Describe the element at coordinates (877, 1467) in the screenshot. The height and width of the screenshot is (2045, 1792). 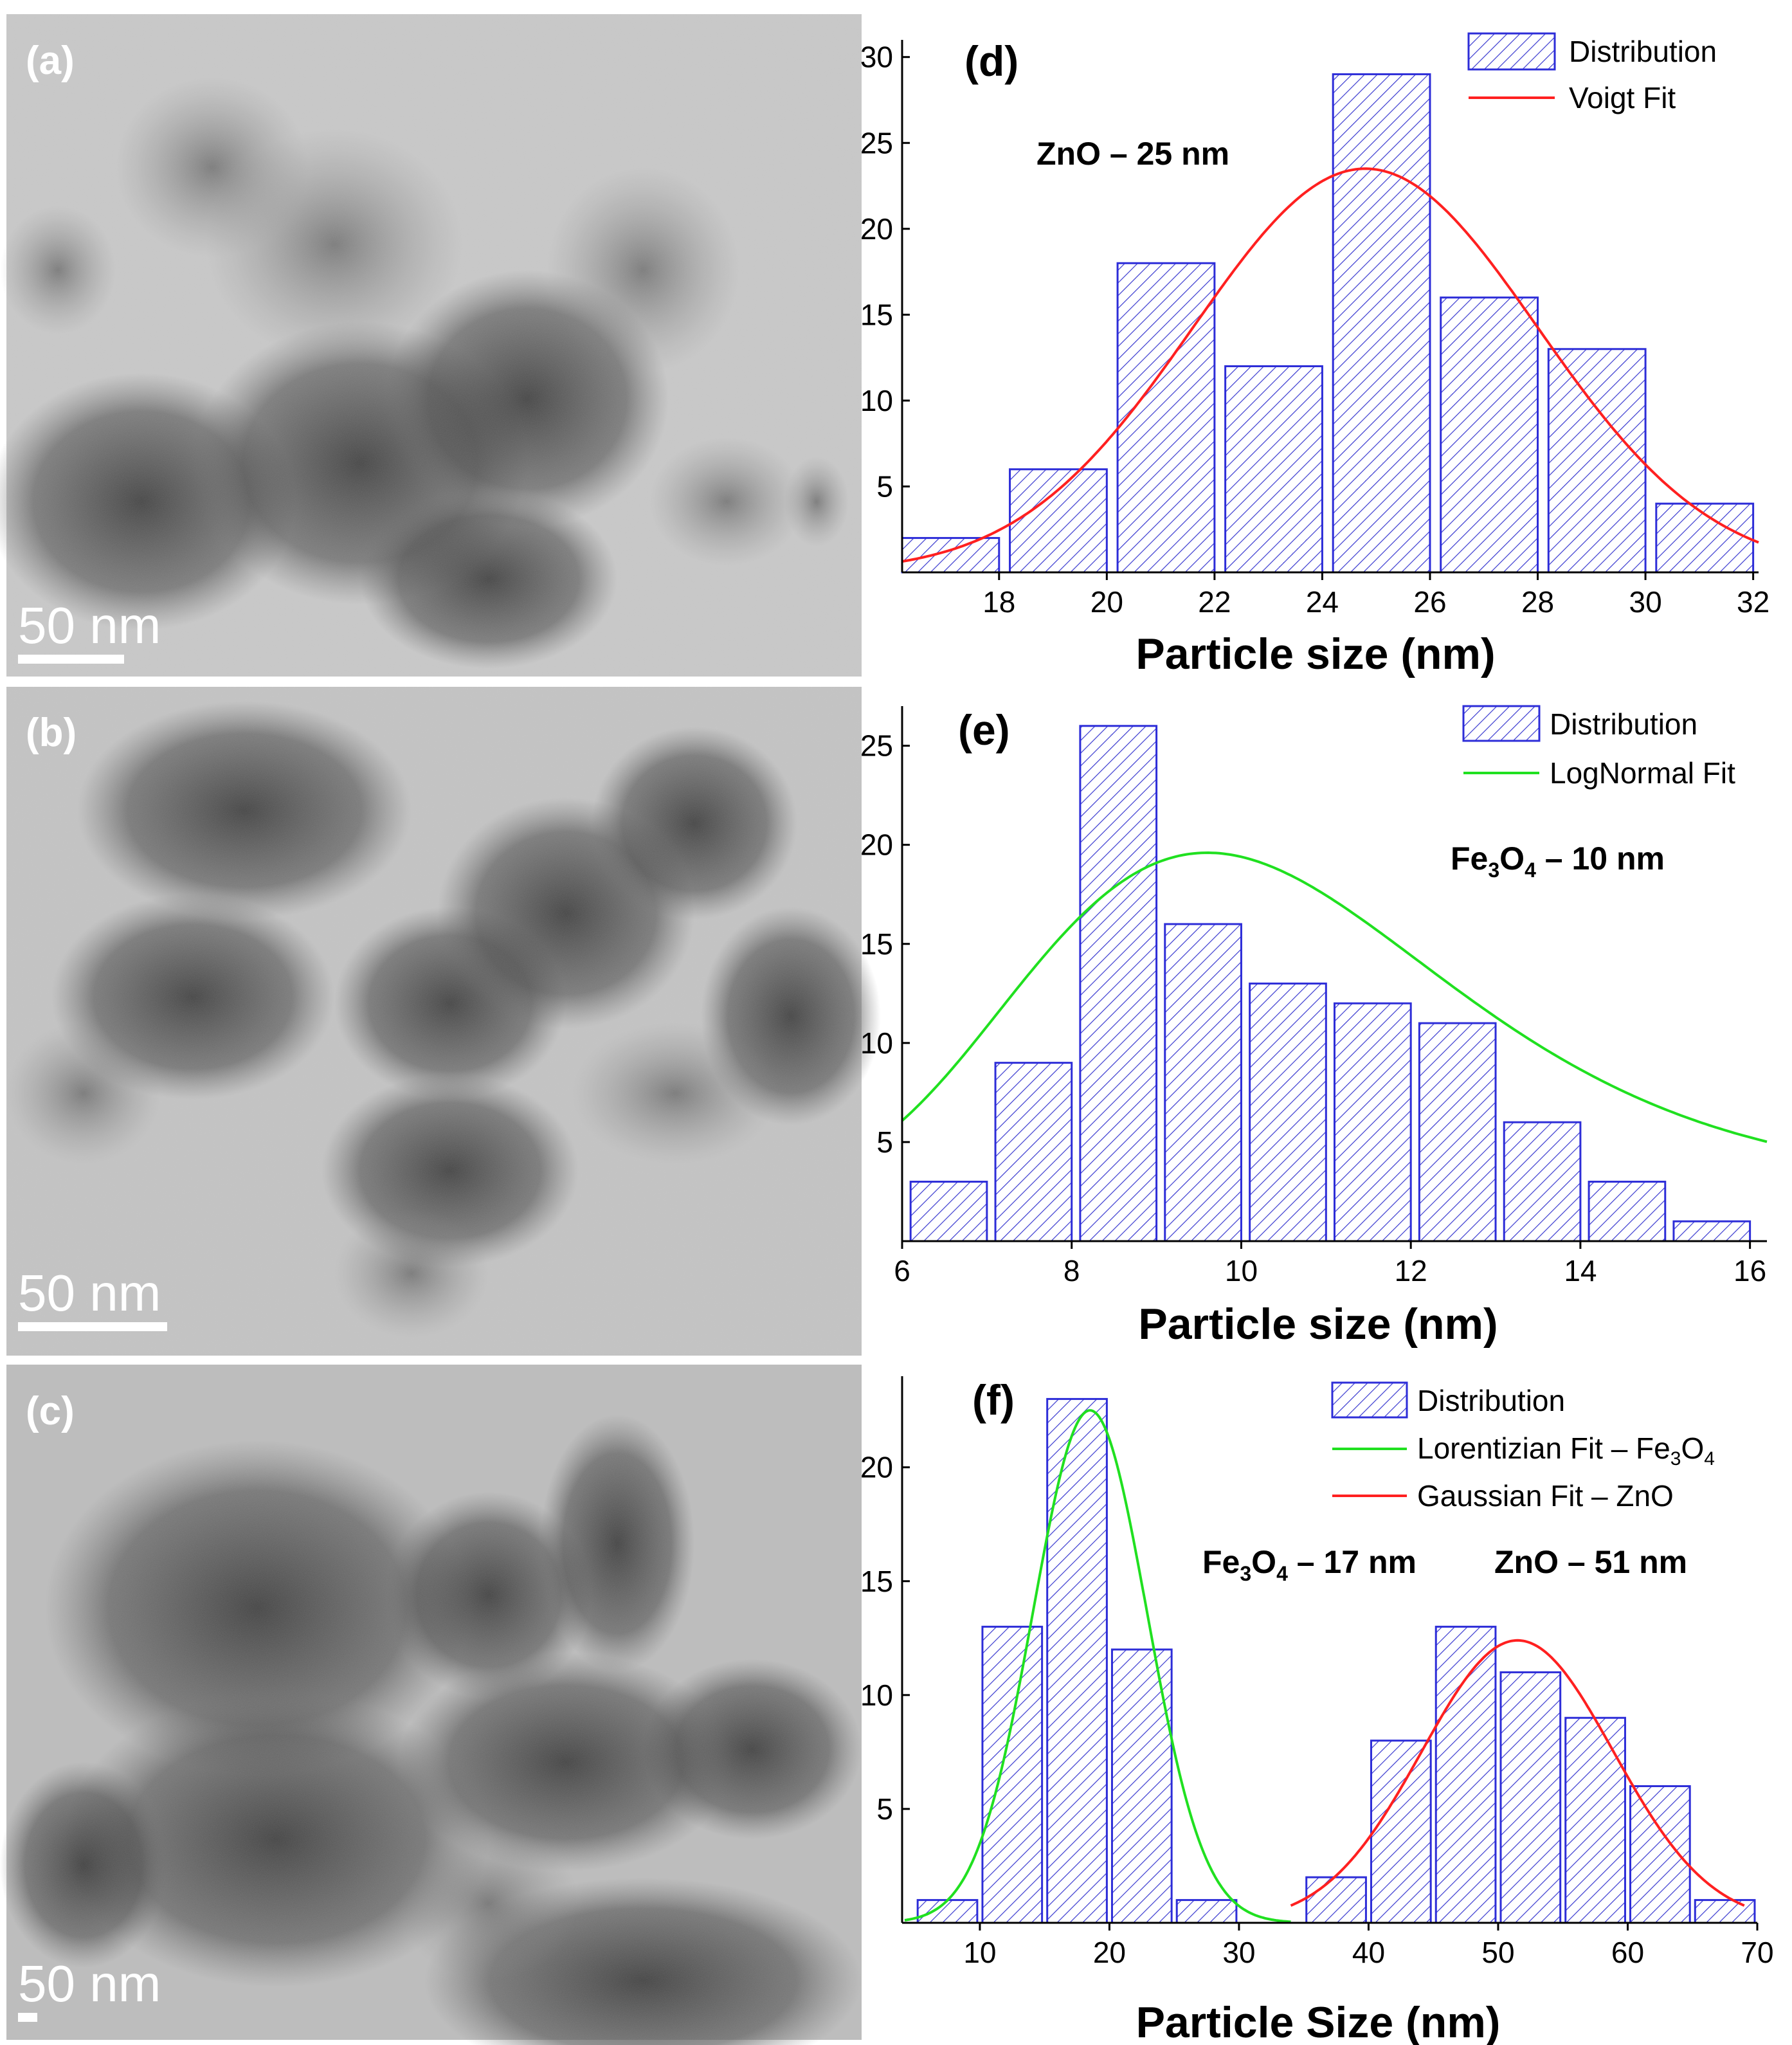
I see `chart-f-y-tick-label: 20` at that location.